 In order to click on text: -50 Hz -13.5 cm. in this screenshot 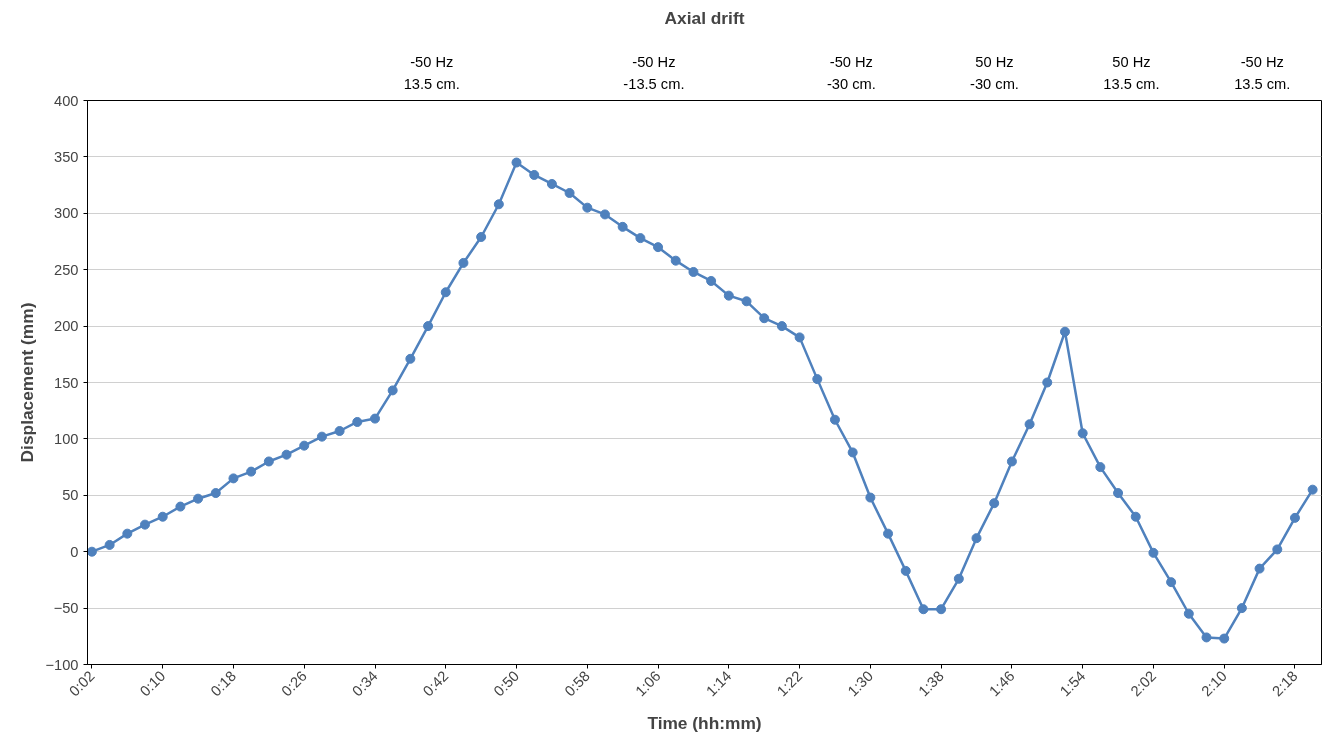, I will do `click(654, 73)`.